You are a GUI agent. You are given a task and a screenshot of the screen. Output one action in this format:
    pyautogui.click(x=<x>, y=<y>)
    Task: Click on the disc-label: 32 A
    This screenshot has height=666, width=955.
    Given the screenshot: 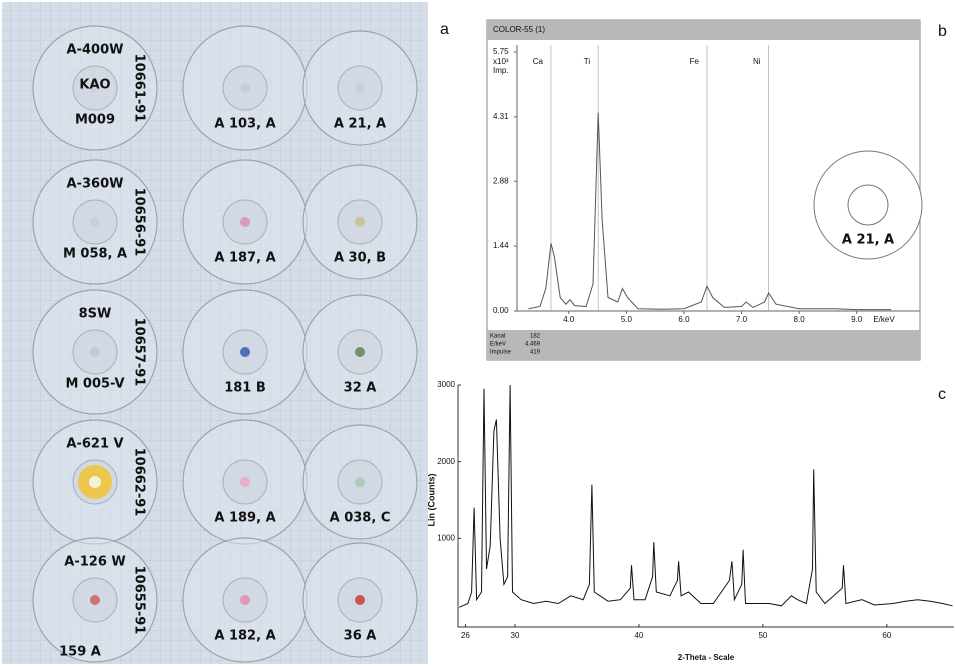 What is the action you would take?
    pyautogui.click(x=360, y=388)
    